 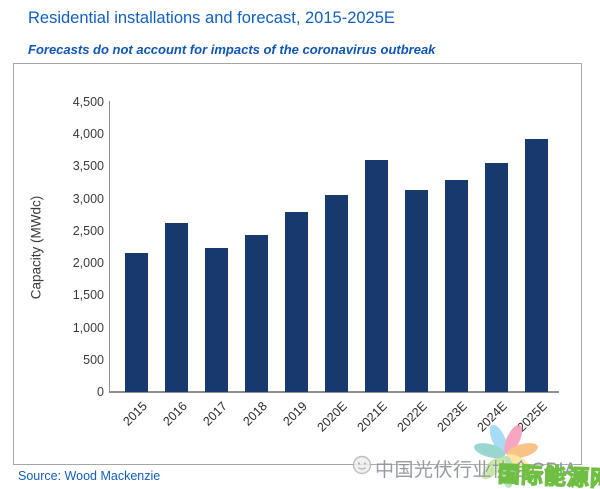 What do you see at coordinates (362, 465) in the screenshot?
I see `gray-face-icon` at bounding box center [362, 465].